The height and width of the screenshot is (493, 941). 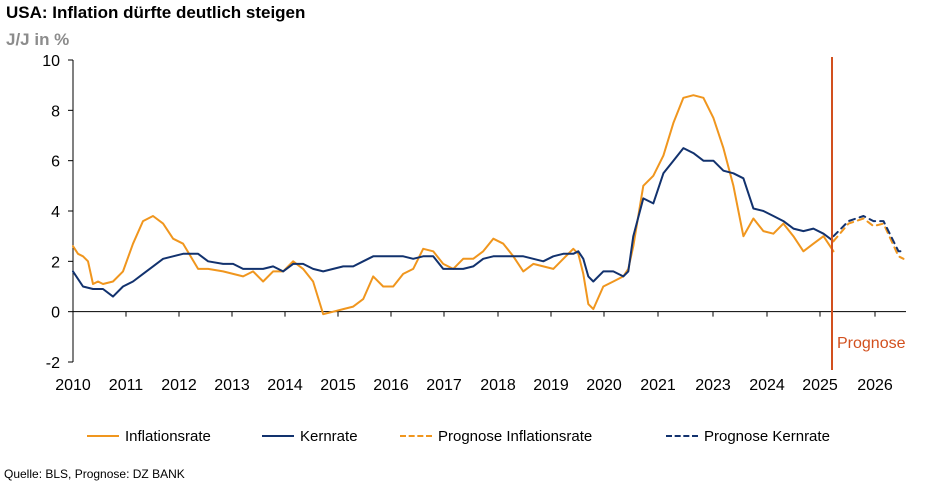 What do you see at coordinates (51, 61) in the screenshot?
I see `y-tick-label: 10` at bounding box center [51, 61].